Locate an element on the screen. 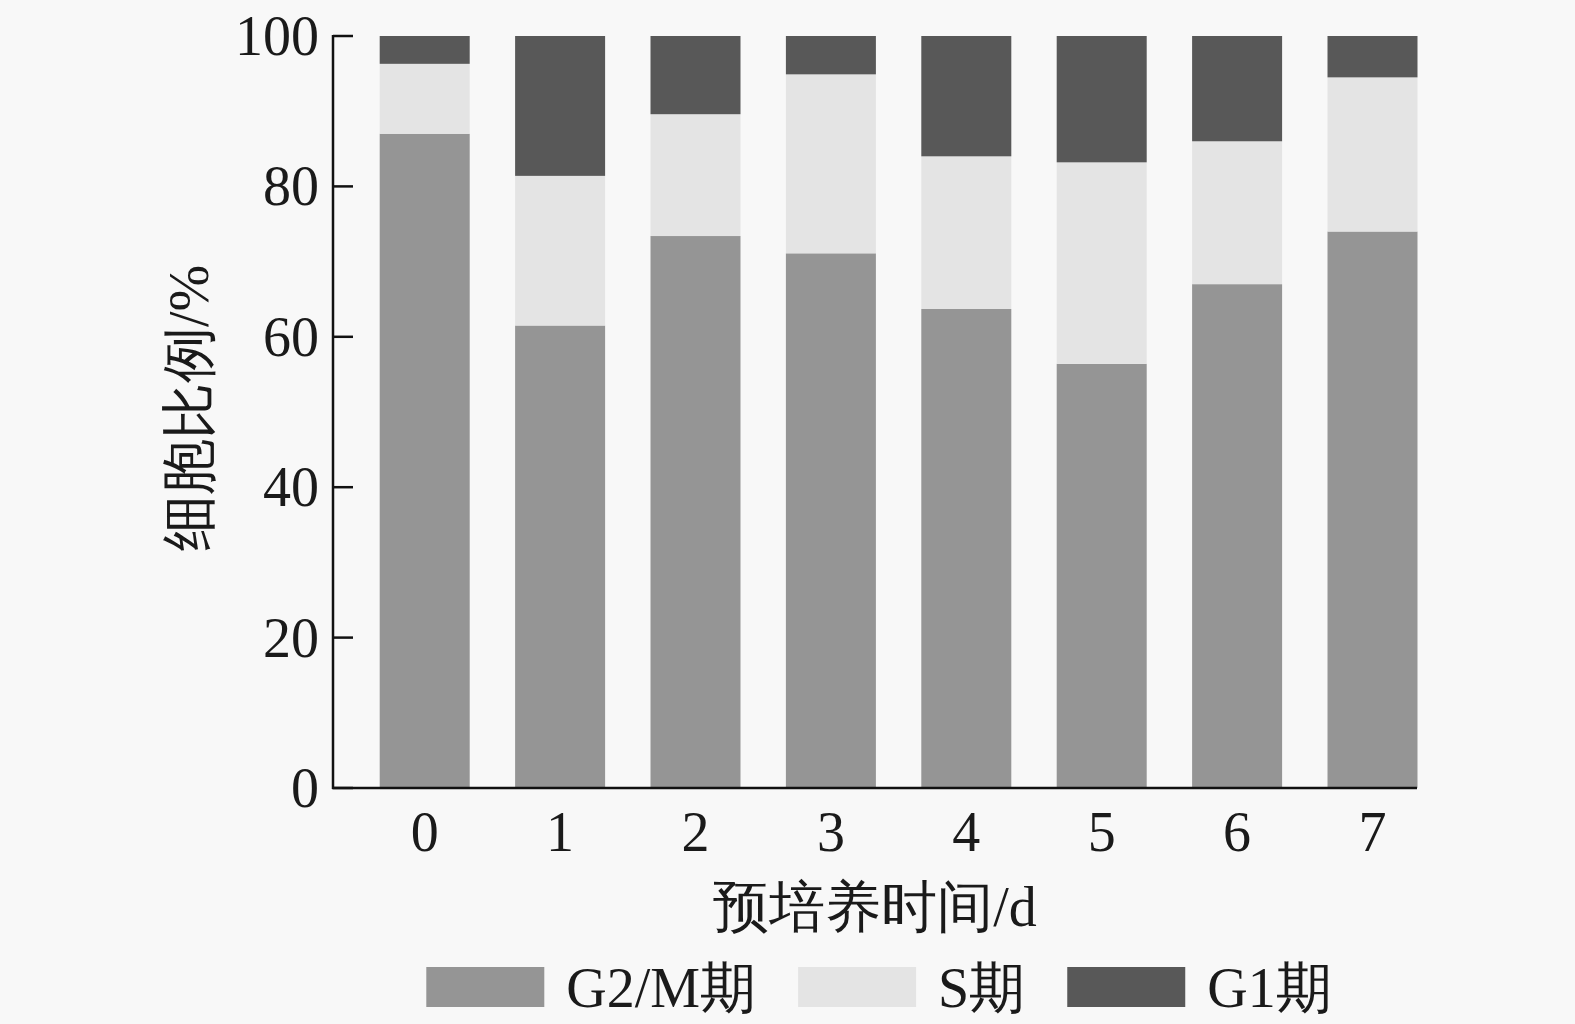  x-tick-label: 5 is located at coordinates (1101, 832).